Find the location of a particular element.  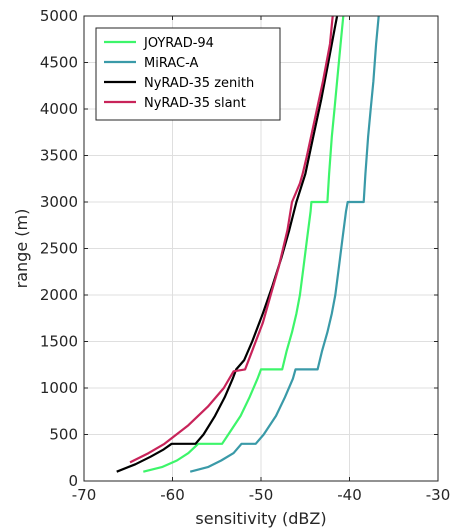

y-tick-label: 3000 is located at coordinates (59, 202).